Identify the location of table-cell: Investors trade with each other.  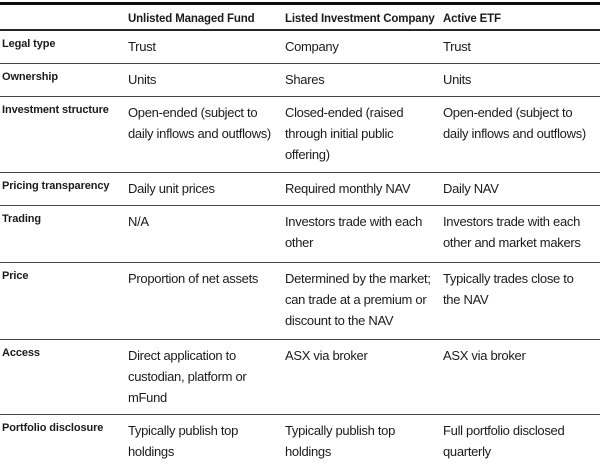
(354, 231).